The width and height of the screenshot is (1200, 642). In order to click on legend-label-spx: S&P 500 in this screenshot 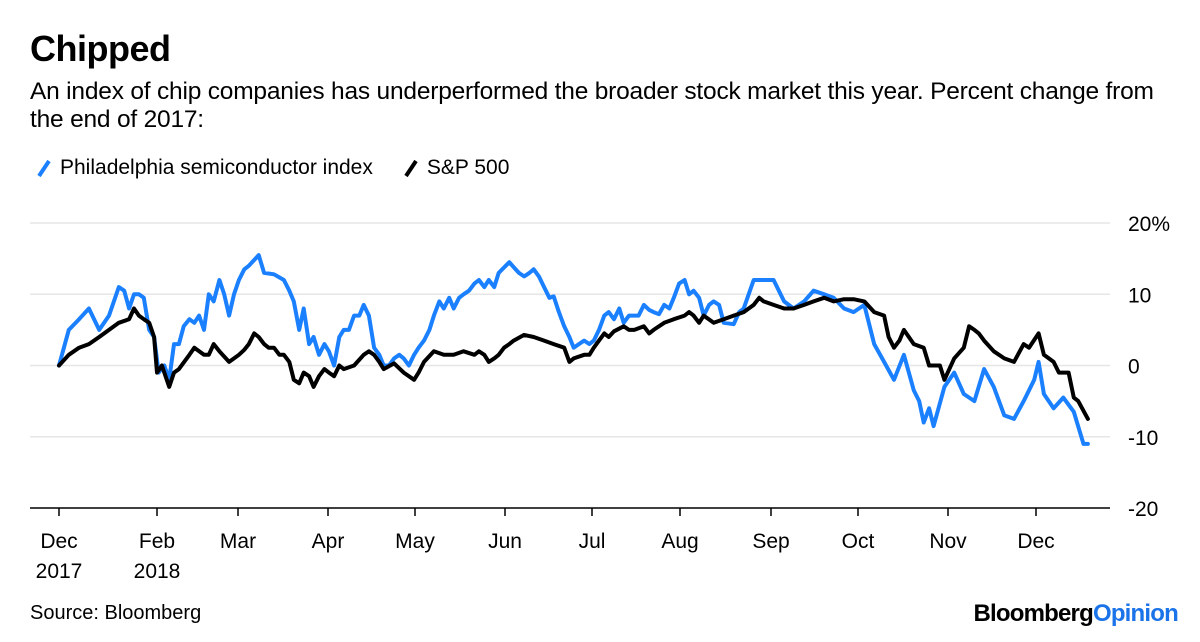, I will do `click(468, 167)`.